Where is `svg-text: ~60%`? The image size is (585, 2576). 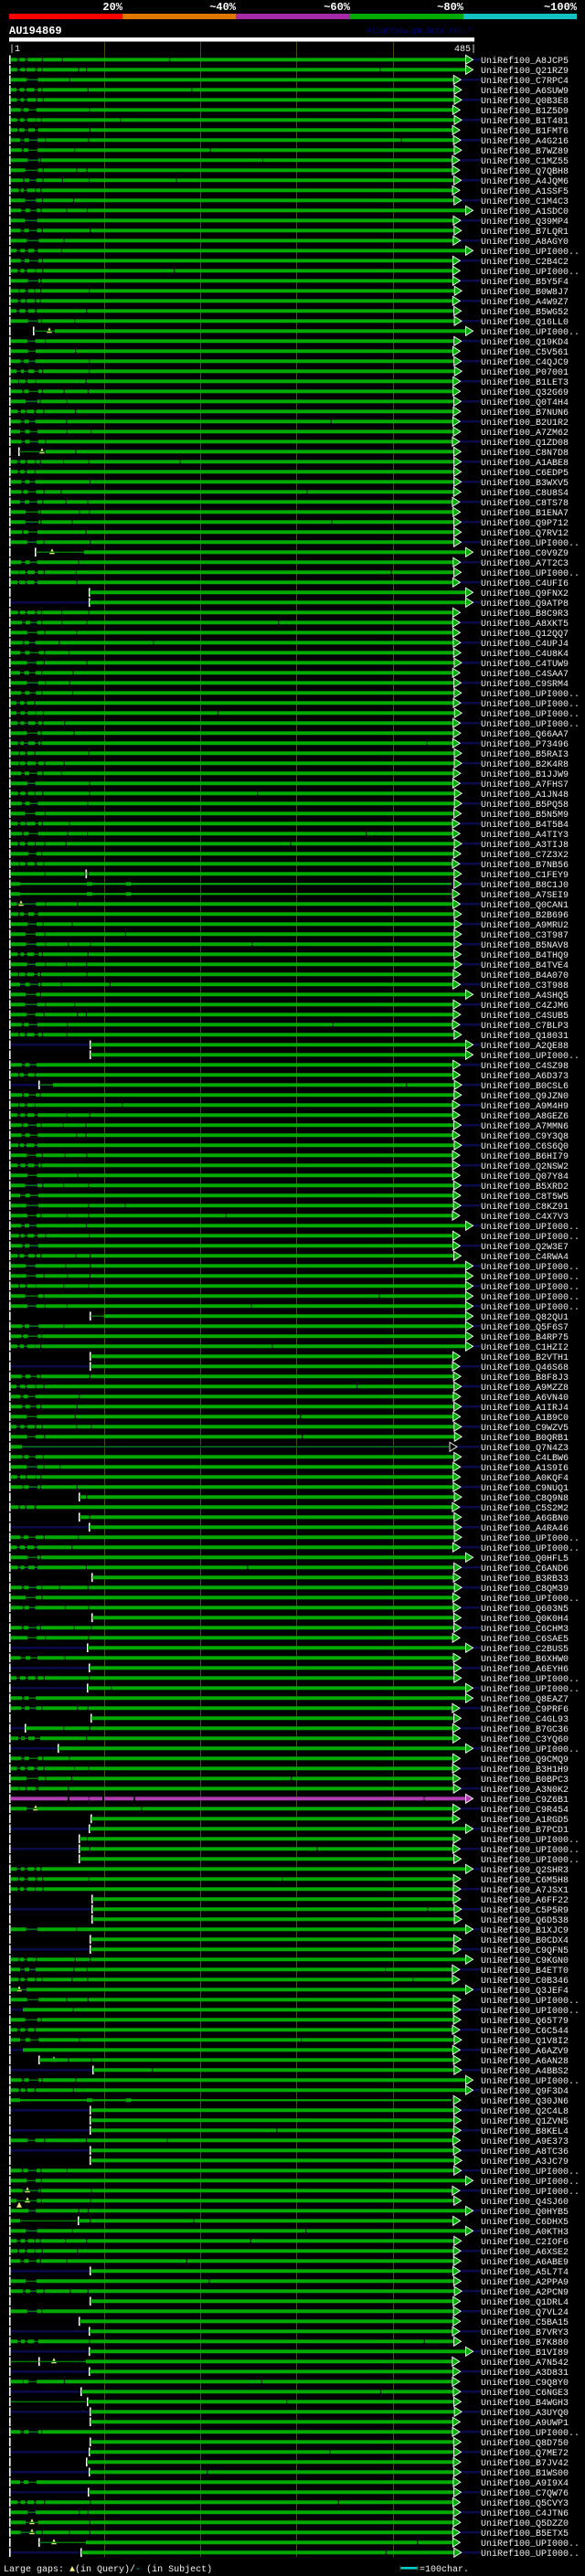
svg-text: ~60% is located at coordinates (338, 7).